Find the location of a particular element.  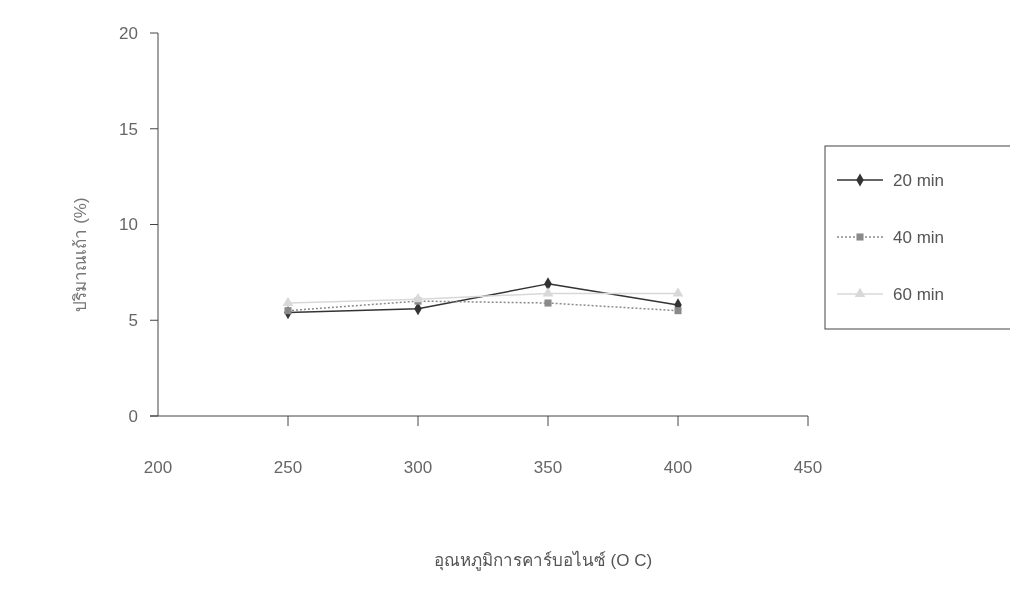

legend-label: 20 min is located at coordinates (919, 180).